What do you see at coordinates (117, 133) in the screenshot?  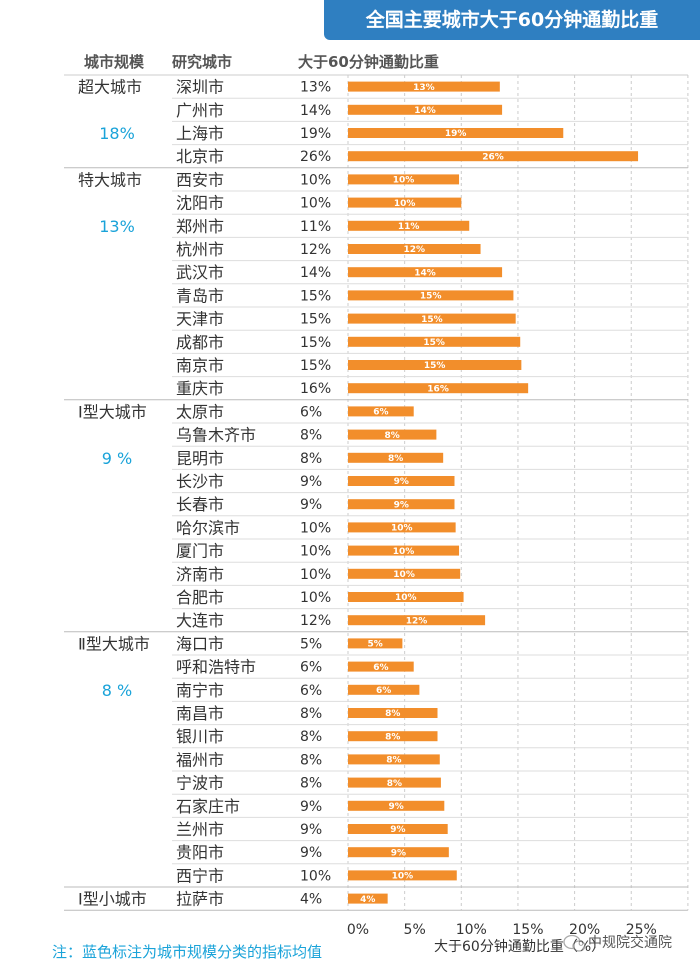 I see `group-mean-value: 18%` at bounding box center [117, 133].